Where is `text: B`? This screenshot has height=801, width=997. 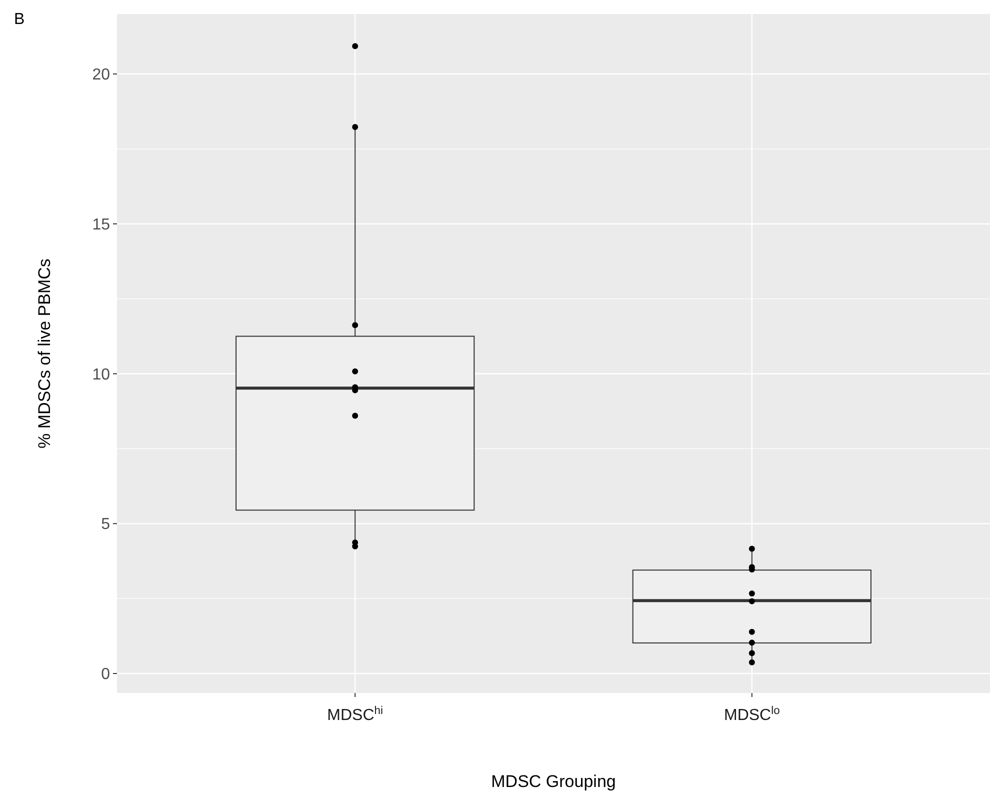 text: B is located at coordinates (19, 19).